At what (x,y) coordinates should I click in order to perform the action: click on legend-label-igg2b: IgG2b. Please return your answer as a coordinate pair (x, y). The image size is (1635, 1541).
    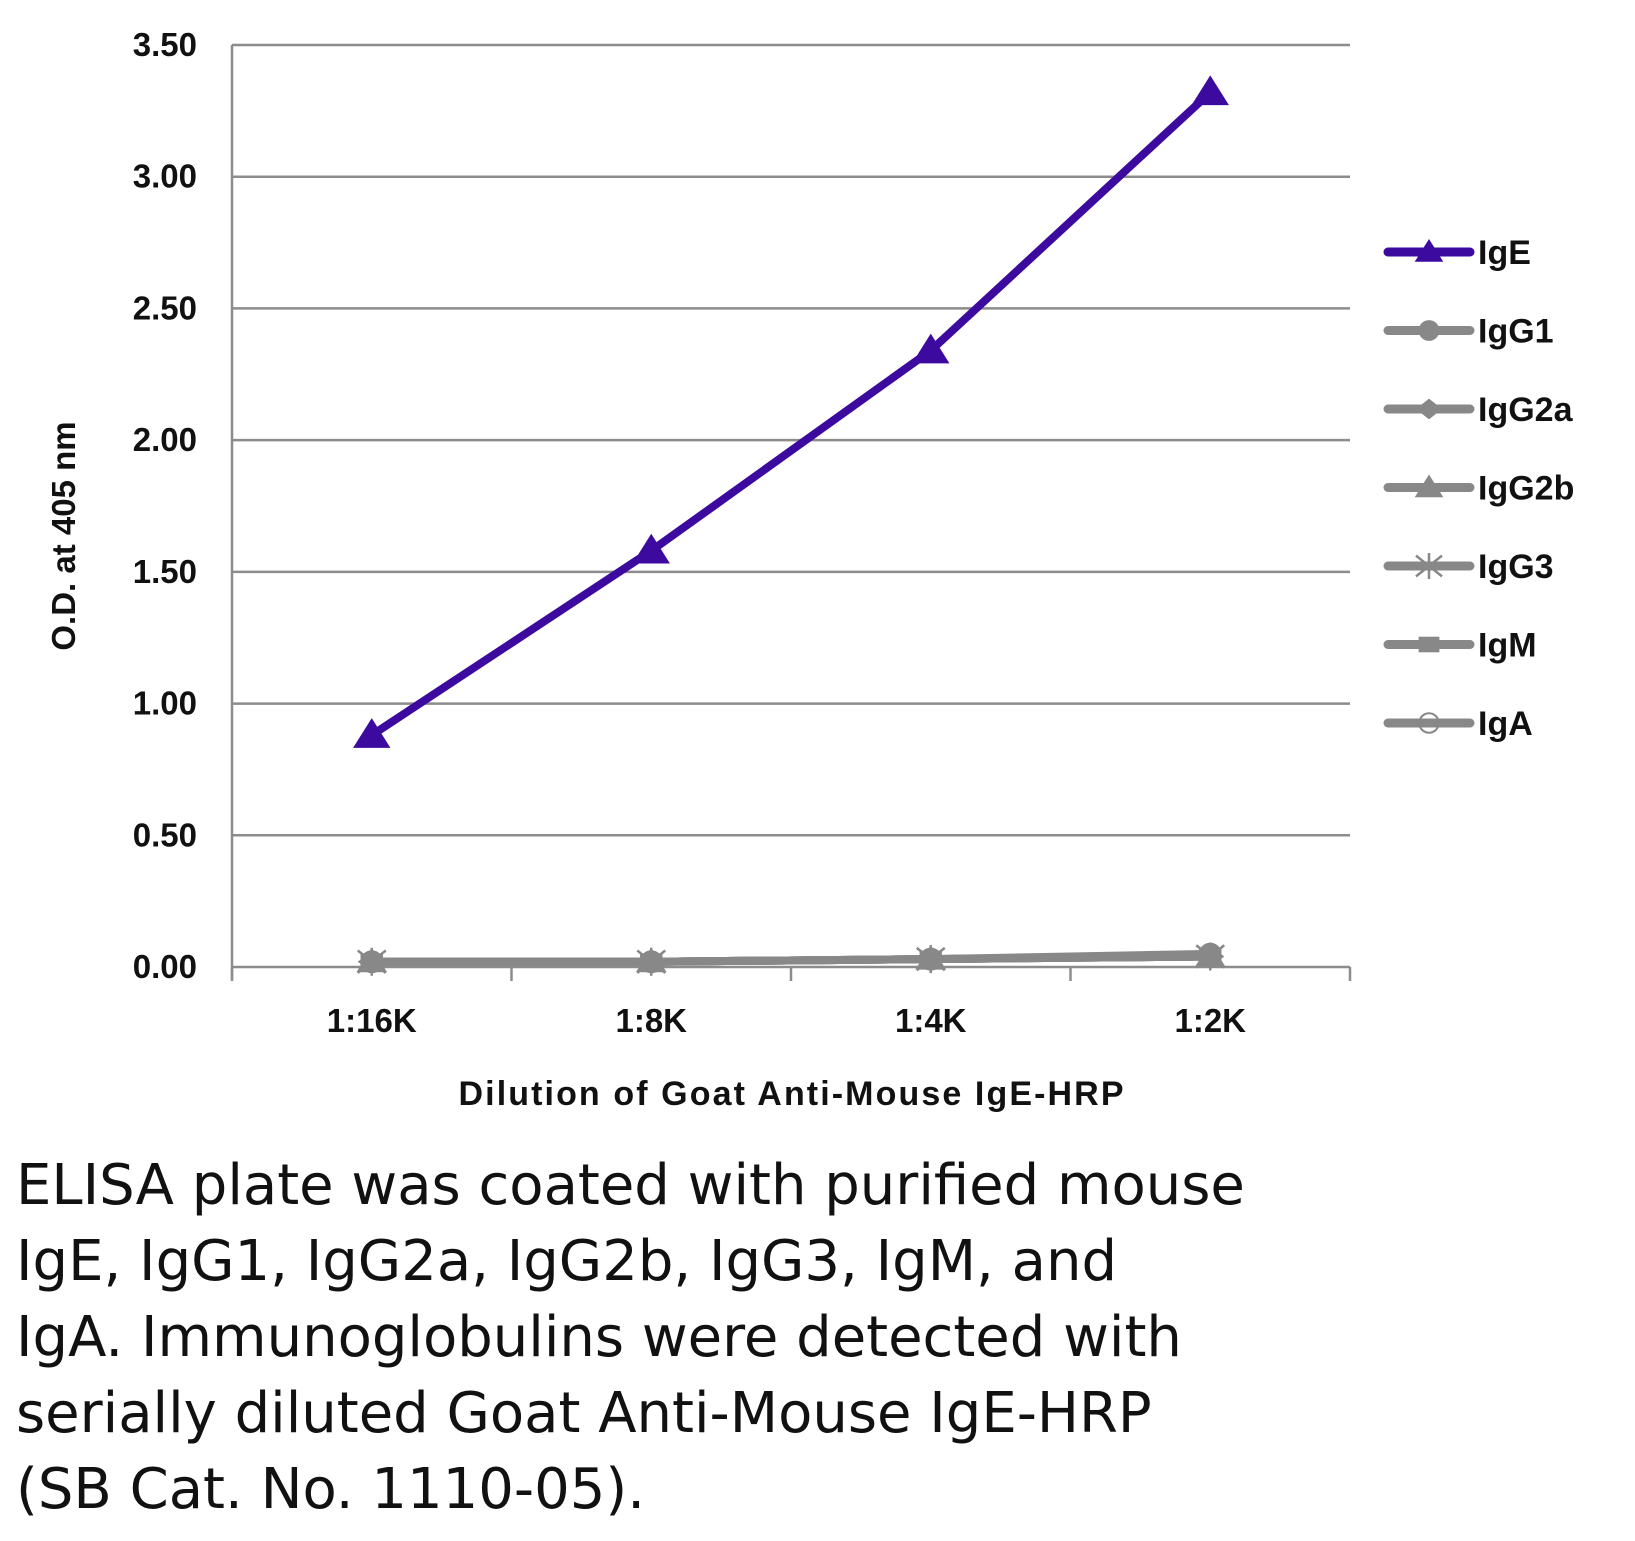
    Looking at the image, I should click on (1526, 489).